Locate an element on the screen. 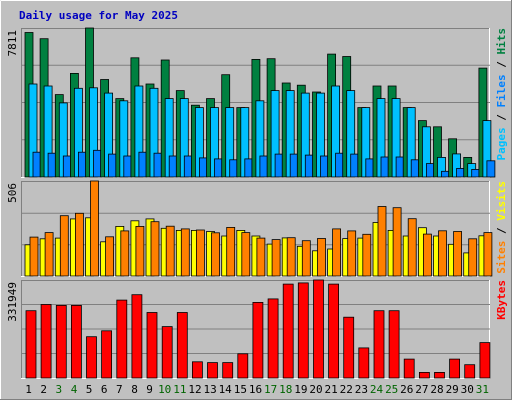 This screenshot has width=512, height=400. x-tick-label: 4 is located at coordinates (74, 389).